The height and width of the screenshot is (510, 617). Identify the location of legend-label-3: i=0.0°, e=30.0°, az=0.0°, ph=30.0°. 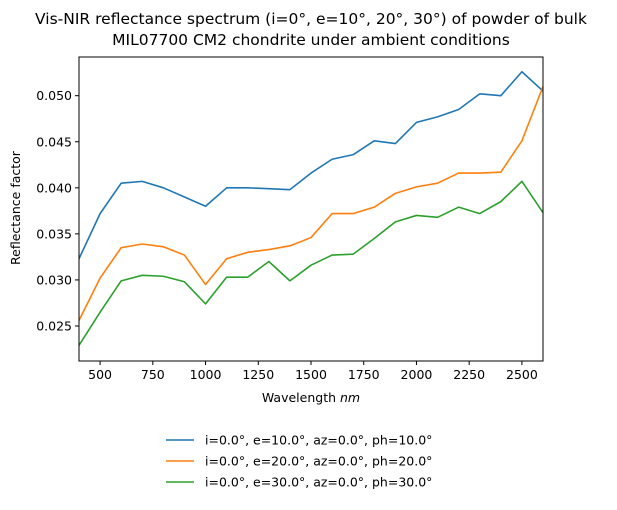
(318, 482).